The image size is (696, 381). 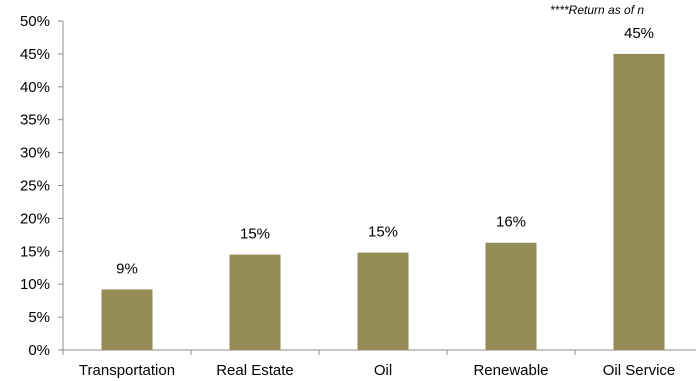 I want to click on y-tick-label: 10%, so click(x=35, y=284).